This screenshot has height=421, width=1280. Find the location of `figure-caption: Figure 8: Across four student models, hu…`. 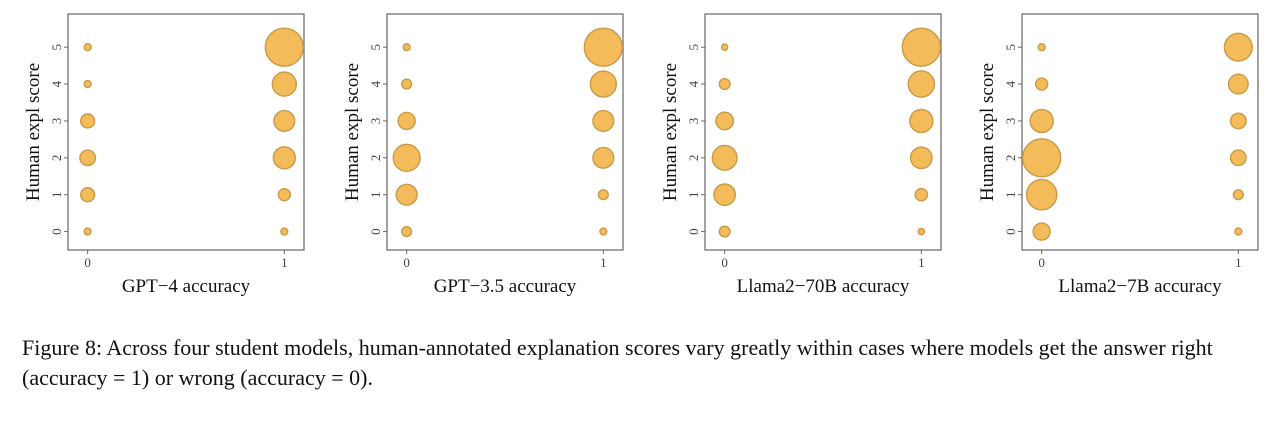

figure-caption: Figure 8: Across four student models, hu… is located at coordinates (617, 362).